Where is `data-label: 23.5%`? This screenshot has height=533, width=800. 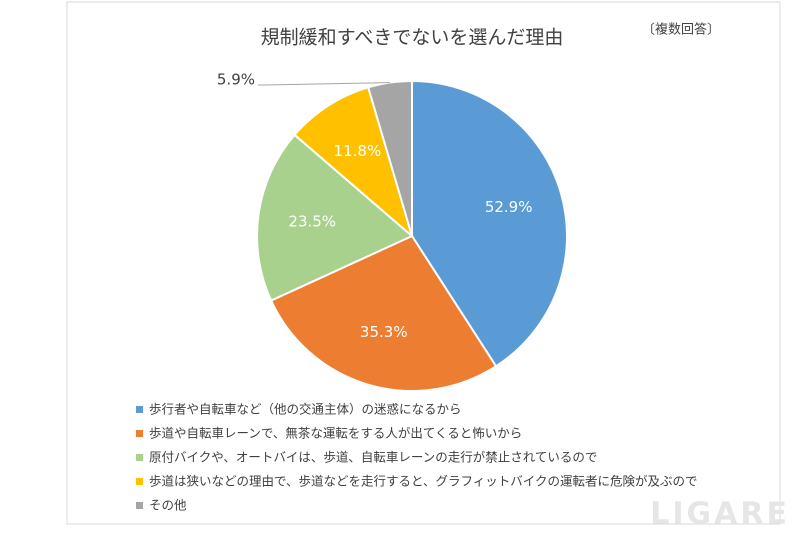
data-label: 23.5% is located at coordinates (312, 221).